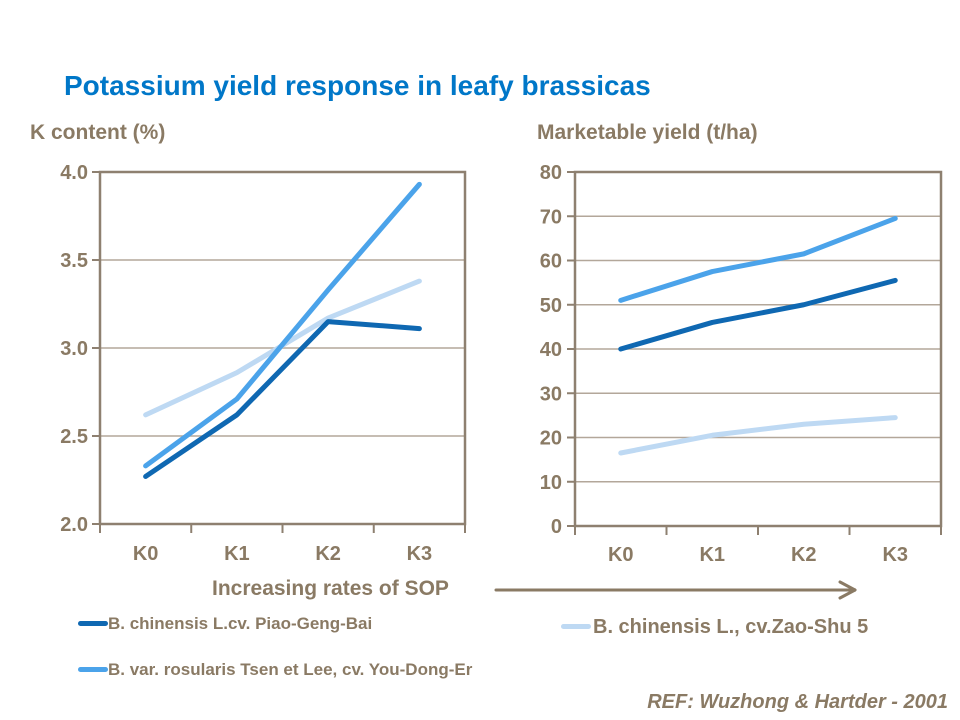 The width and height of the screenshot is (960, 720). I want to click on series-line-series_light, so click(758, 435).